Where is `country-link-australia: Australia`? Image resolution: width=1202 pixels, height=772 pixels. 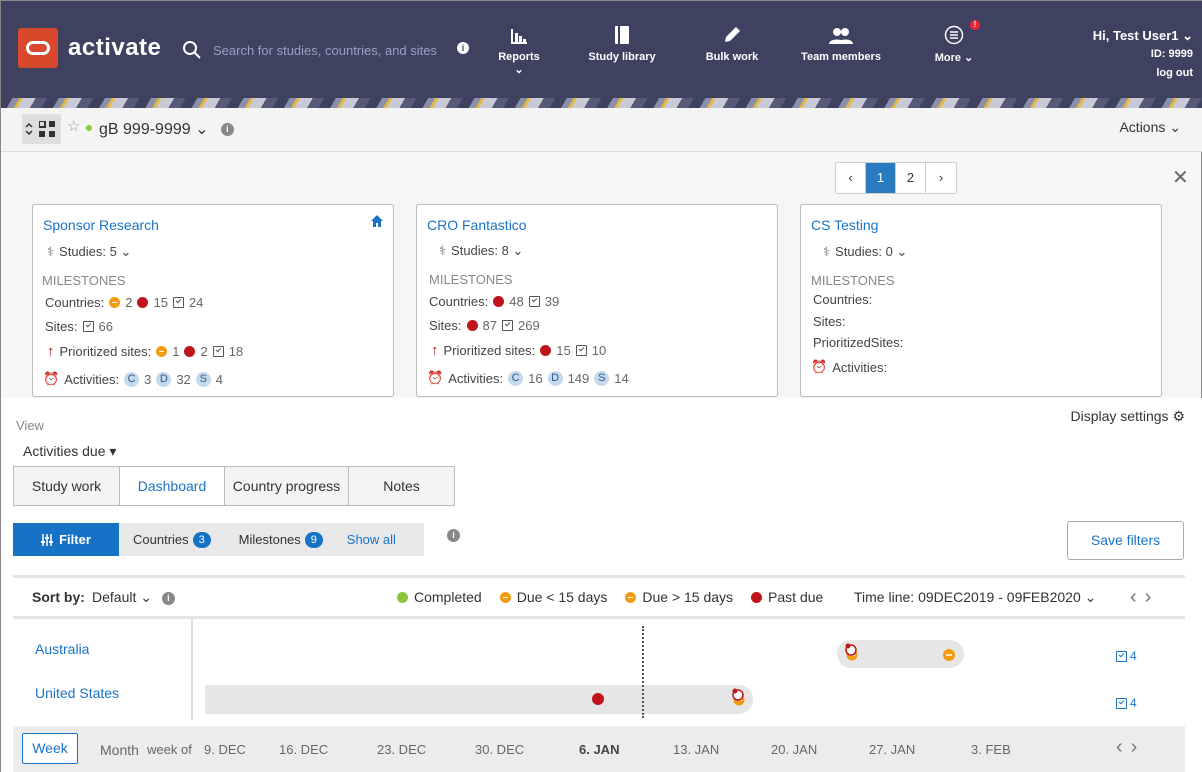
country-link-australia: Australia is located at coordinates (62, 649).